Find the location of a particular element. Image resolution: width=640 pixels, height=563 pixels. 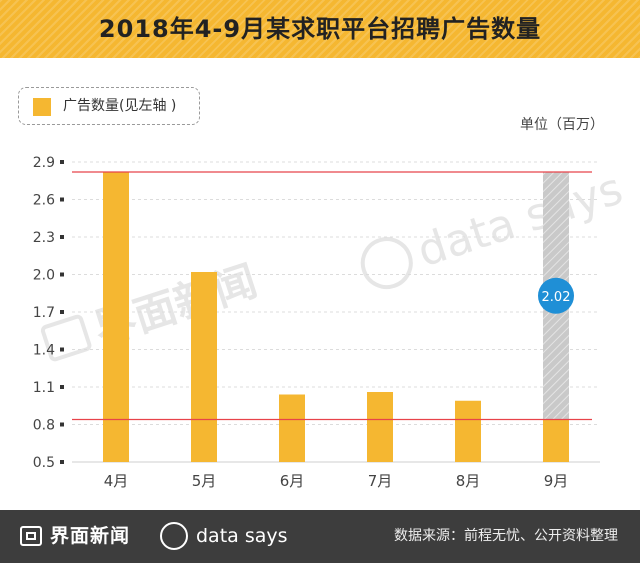

data-source: 数据来源：前程无忧、公开资料整理 is located at coordinates (506, 536).